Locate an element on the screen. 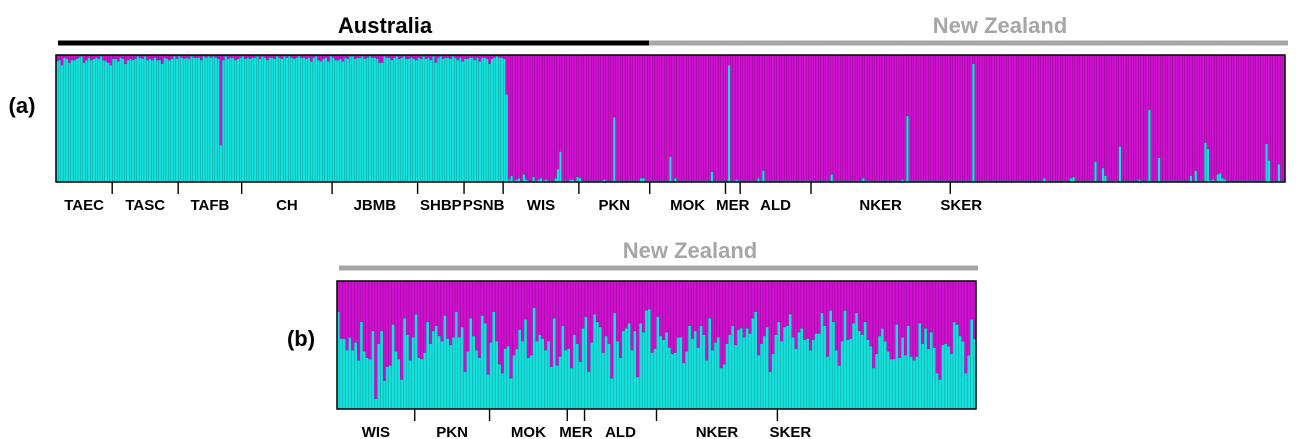  pop-label-b-wis: WIS is located at coordinates (376, 431).